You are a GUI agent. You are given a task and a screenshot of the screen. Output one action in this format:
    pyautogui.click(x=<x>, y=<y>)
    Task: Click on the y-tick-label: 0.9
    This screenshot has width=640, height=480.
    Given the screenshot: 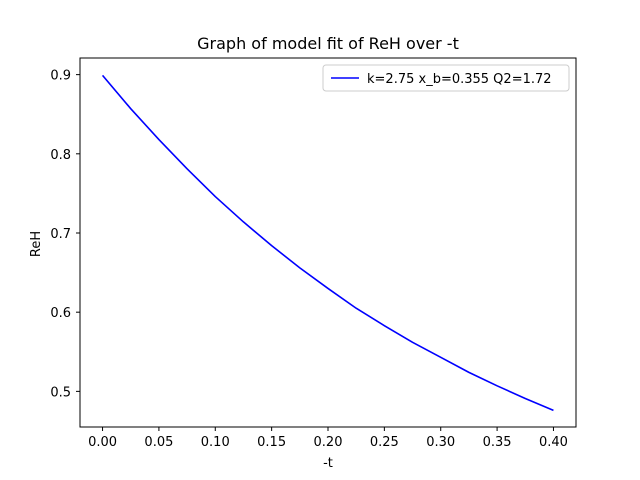 What is the action you would take?
    pyautogui.click(x=60, y=76)
    